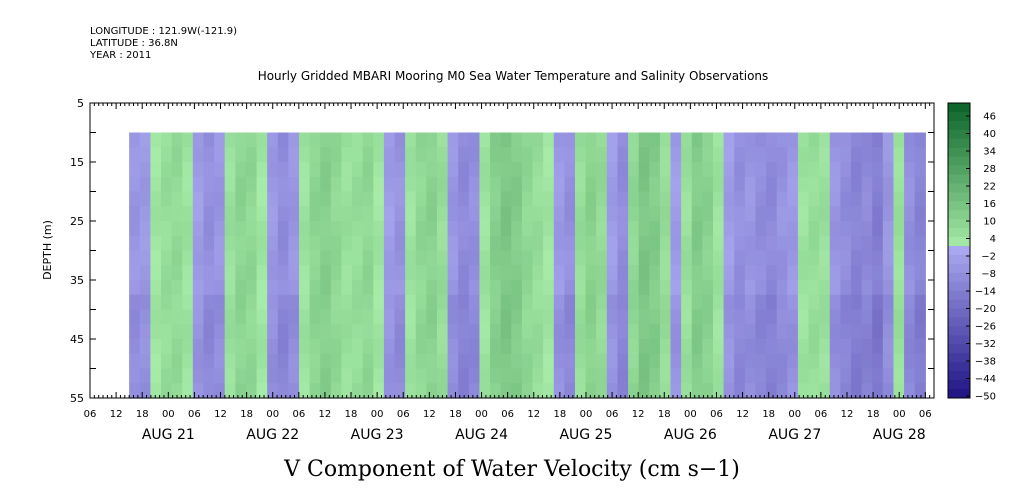 The width and height of the screenshot is (1009, 504). Describe the element at coordinates (985, 327) in the screenshot. I see `colorbar-tick-label: −26` at that location.